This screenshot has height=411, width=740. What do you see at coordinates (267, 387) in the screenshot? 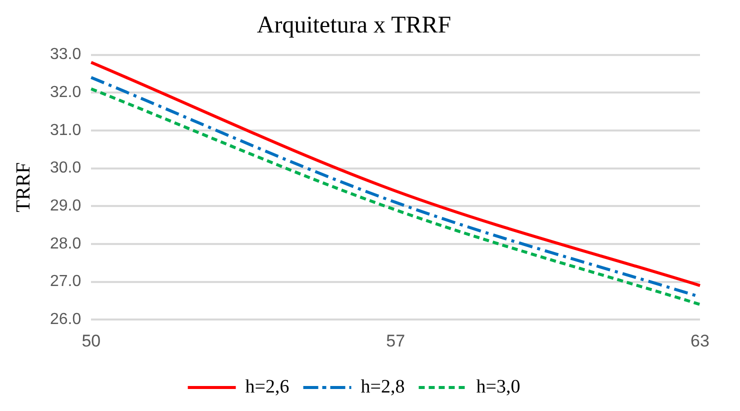
I see `legend-label: h=2,6` at bounding box center [267, 387].